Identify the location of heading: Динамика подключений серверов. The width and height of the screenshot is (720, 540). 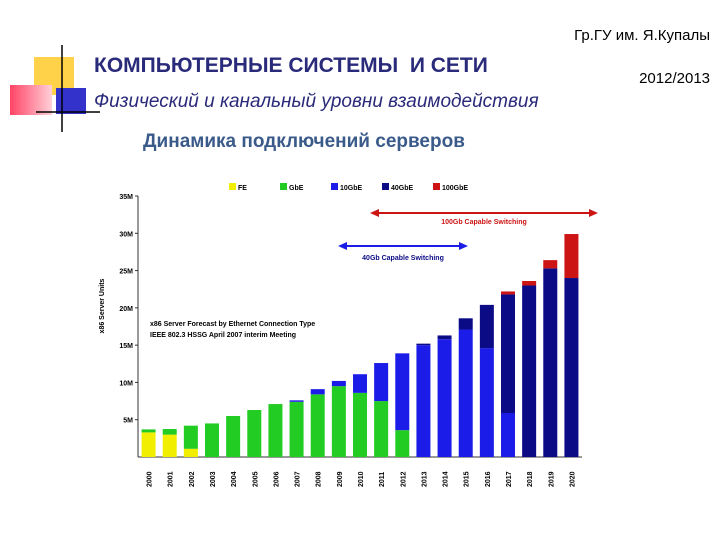
(304, 141).